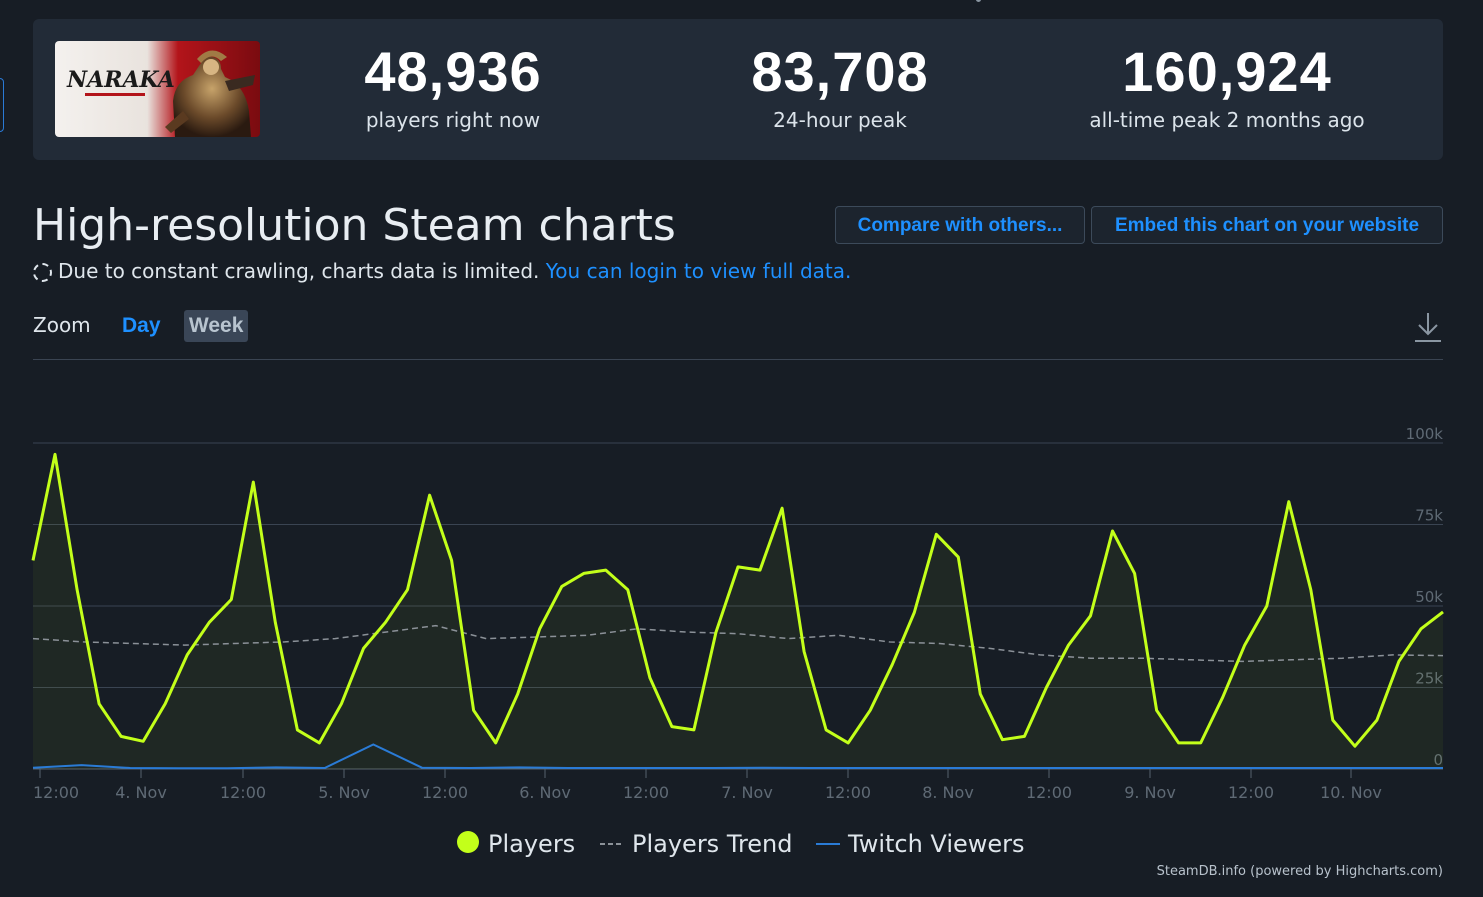  What do you see at coordinates (1227, 71) in the screenshot?
I see `all-time-peak-value: 160,924` at bounding box center [1227, 71].